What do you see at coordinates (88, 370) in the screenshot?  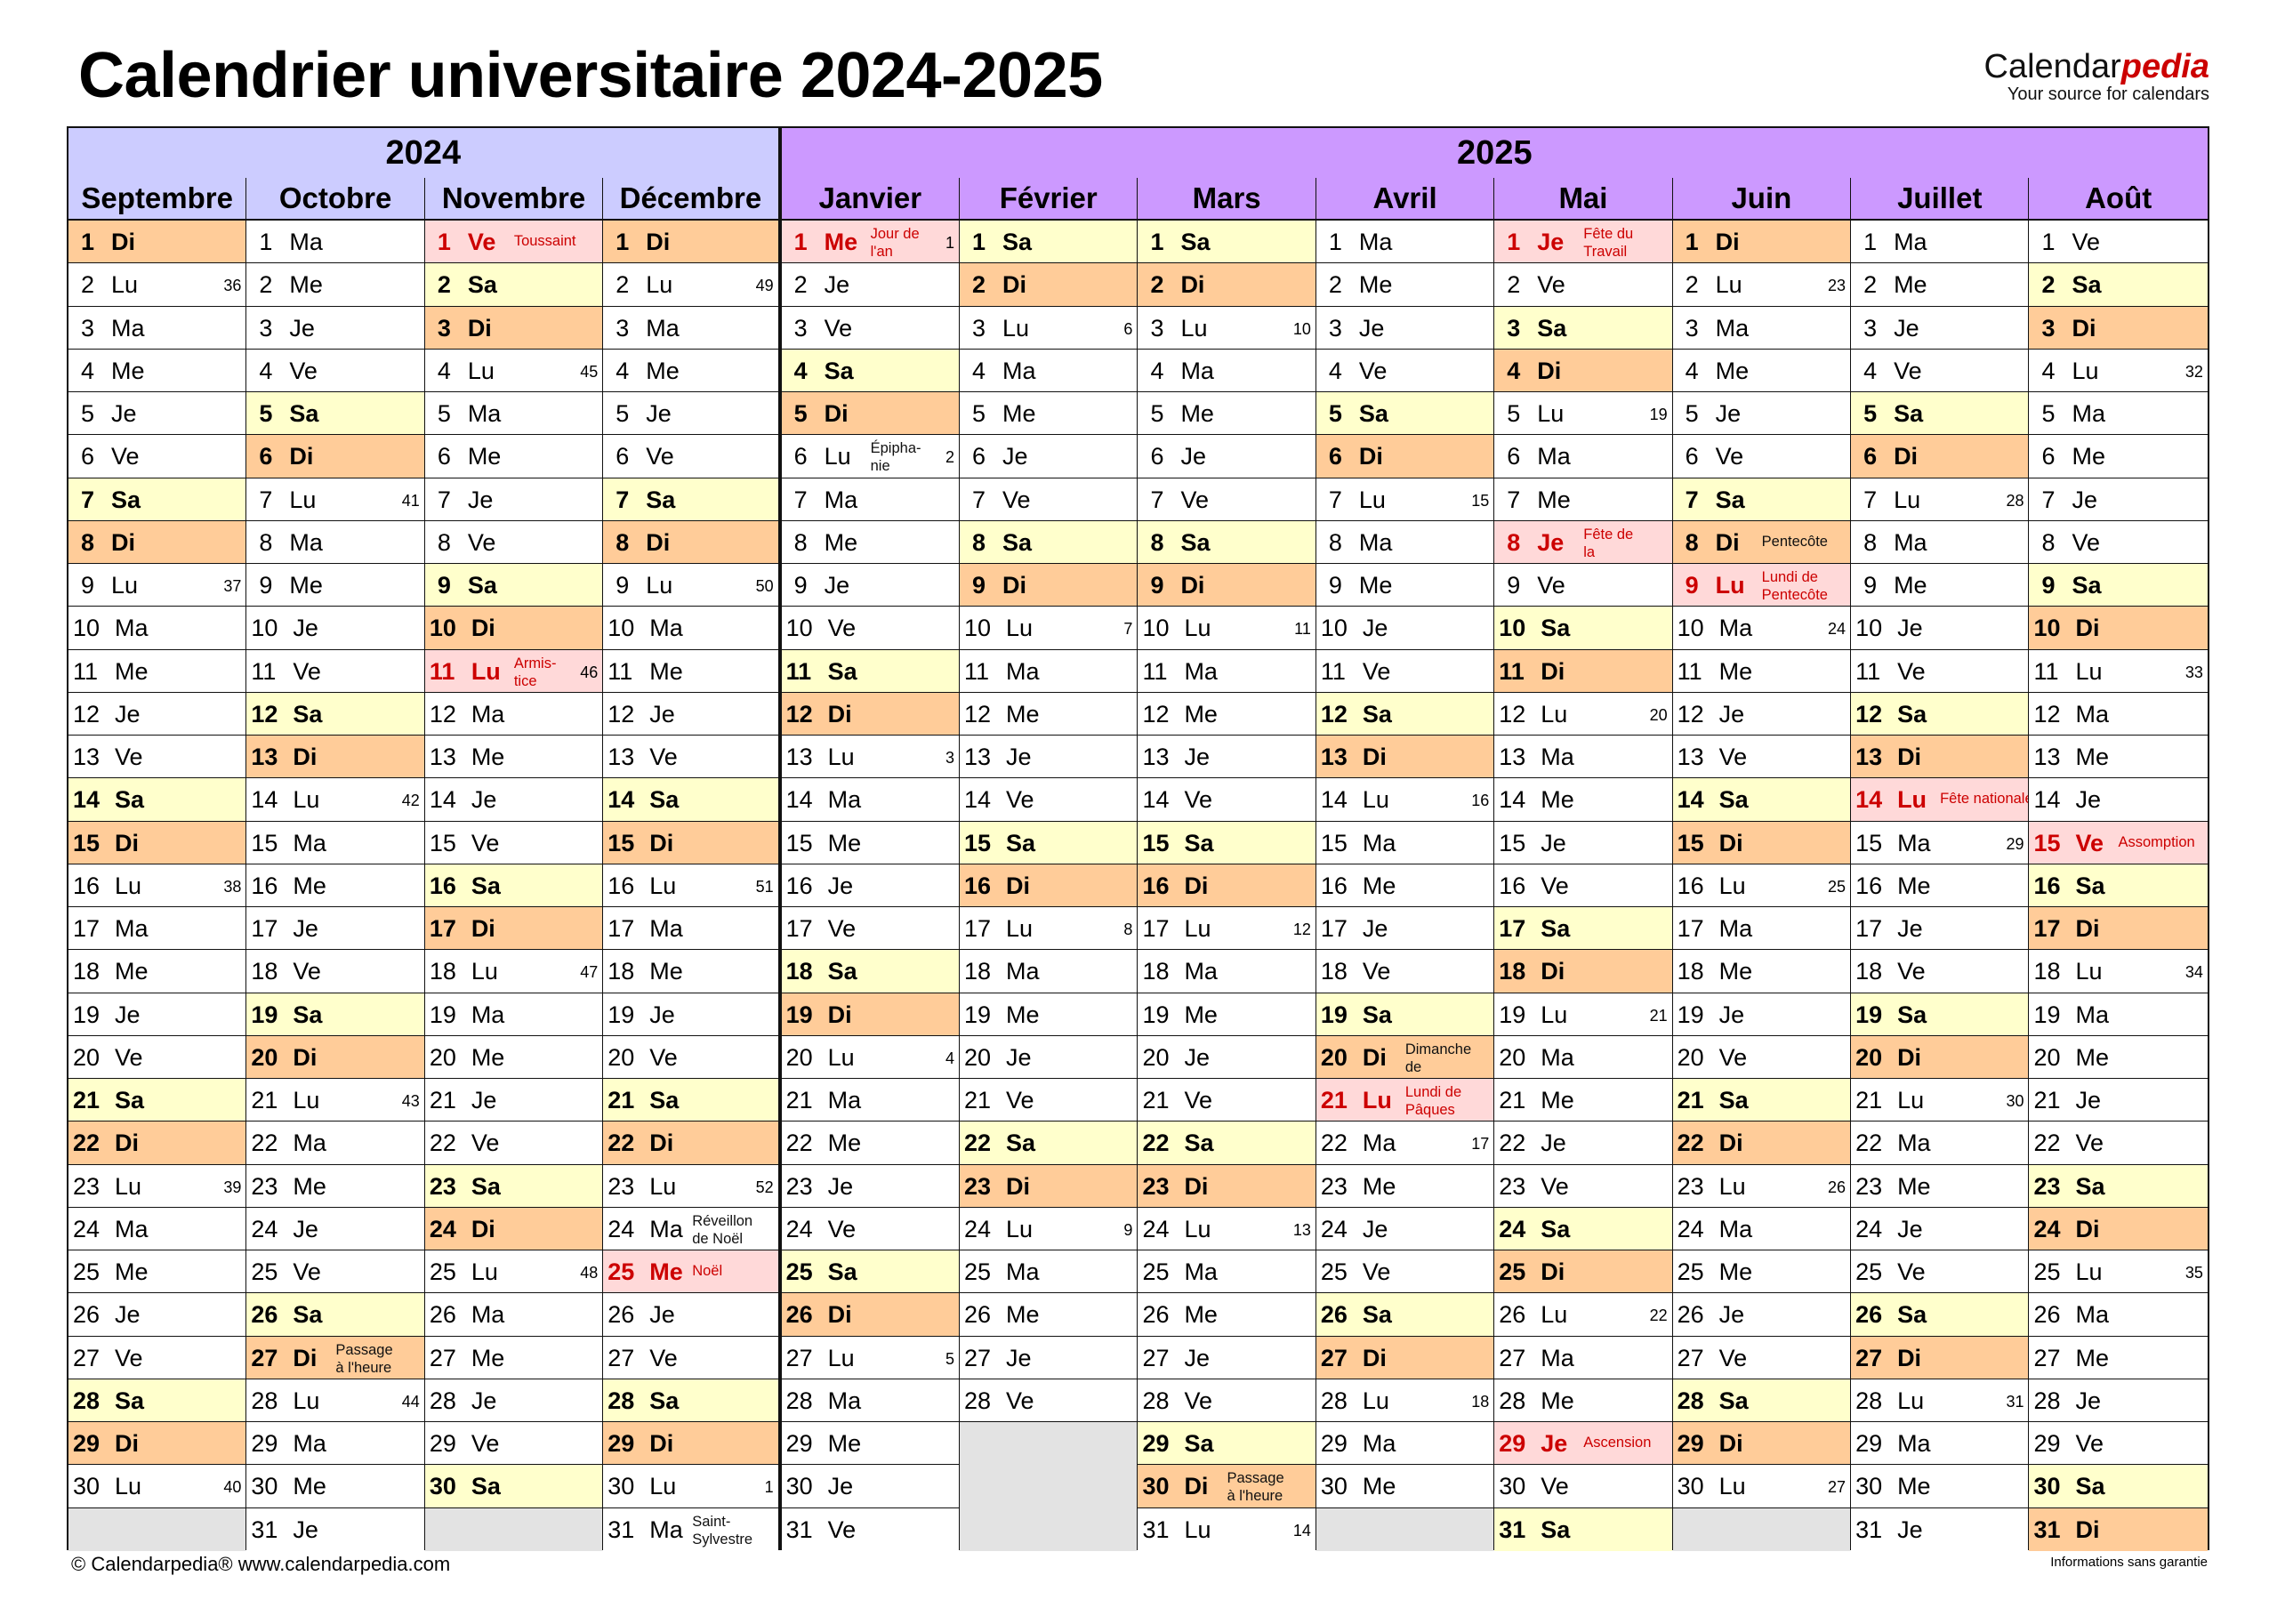 I see `day-number: 4` at bounding box center [88, 370].